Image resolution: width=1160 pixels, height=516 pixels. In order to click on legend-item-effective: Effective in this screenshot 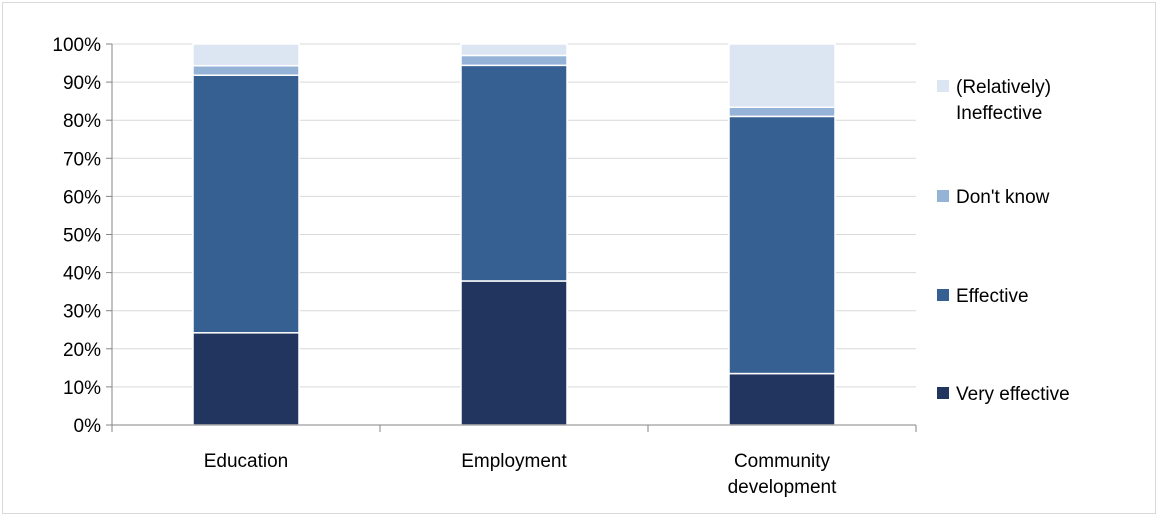, I will do `click(983, 296)`.